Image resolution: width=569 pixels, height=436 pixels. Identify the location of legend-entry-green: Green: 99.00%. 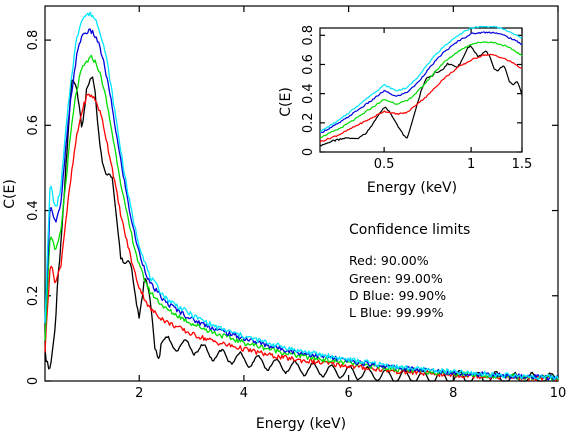
(396, 278).